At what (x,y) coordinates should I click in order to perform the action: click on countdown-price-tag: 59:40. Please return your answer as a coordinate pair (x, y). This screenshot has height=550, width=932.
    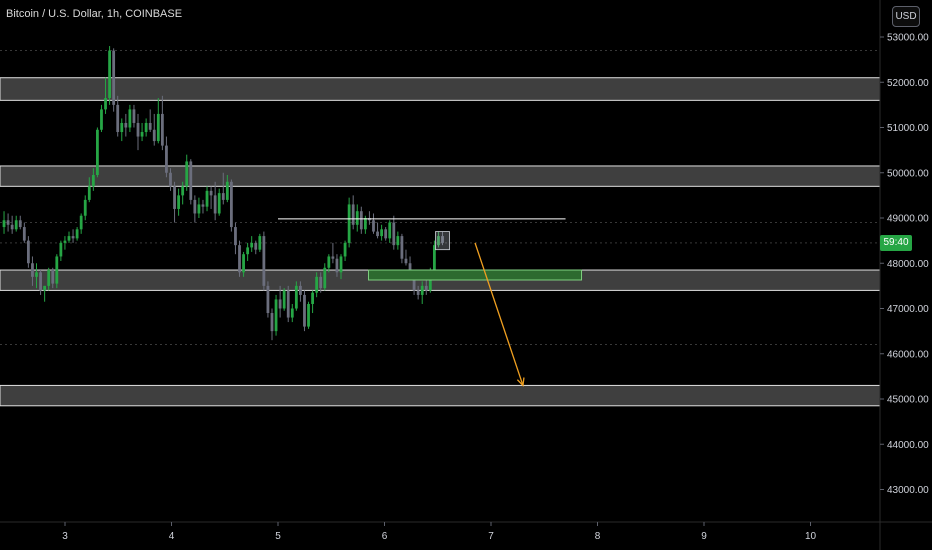
    Looking at the image, I should click on (896, 243).